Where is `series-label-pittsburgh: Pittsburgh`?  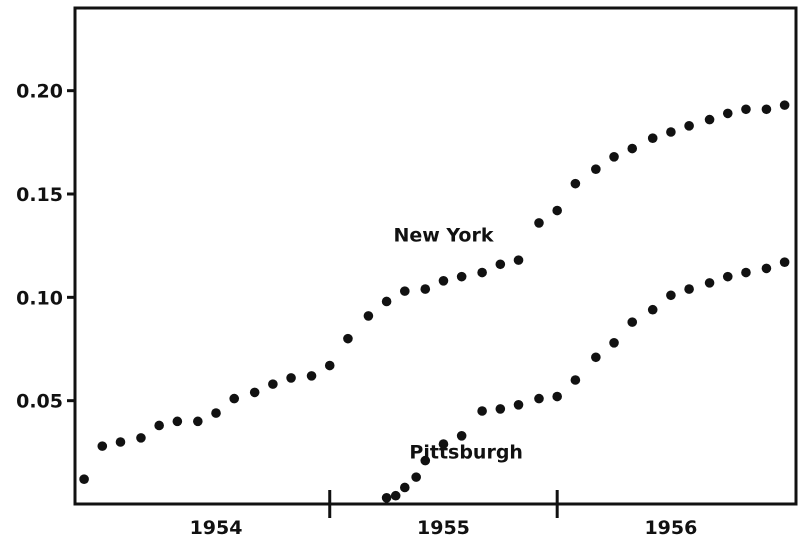 series-label-pittsburgh: Pittsburgh is located at coordinates (466, 453).